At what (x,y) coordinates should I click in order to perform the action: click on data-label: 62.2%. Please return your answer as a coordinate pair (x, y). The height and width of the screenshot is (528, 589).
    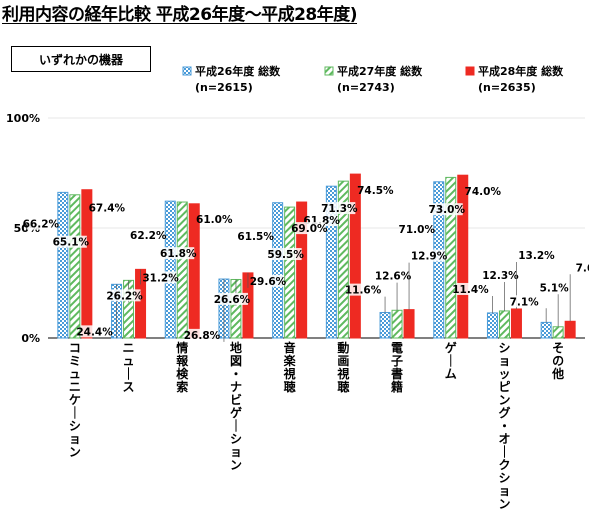
    Looking at the image, I should click on (148, 236).